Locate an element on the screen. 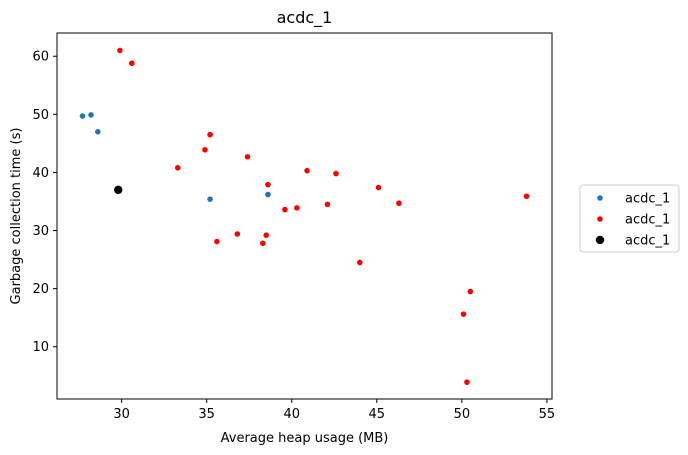 This screenshot has height=455, width=688. x-tick-label: 55 is located at coordinates (547, 414).